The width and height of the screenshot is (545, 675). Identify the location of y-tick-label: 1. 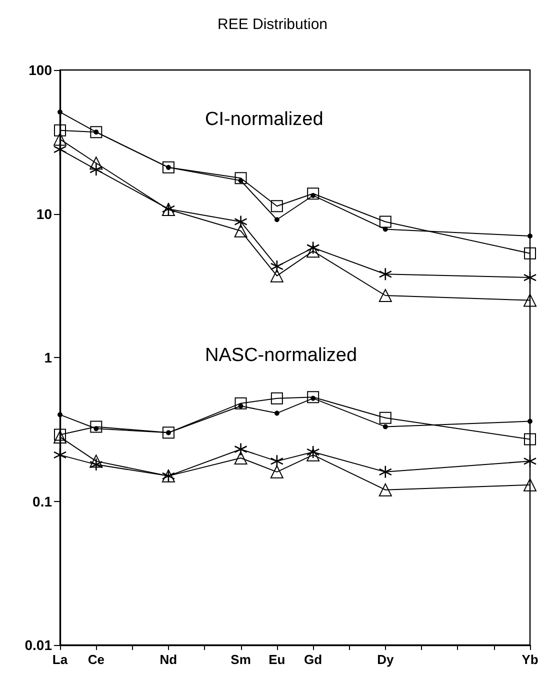
(48, 358).